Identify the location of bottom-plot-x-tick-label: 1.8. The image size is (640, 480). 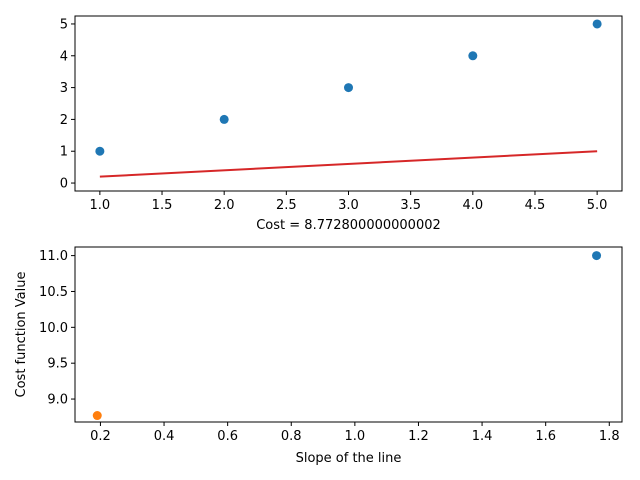
(609, 436).